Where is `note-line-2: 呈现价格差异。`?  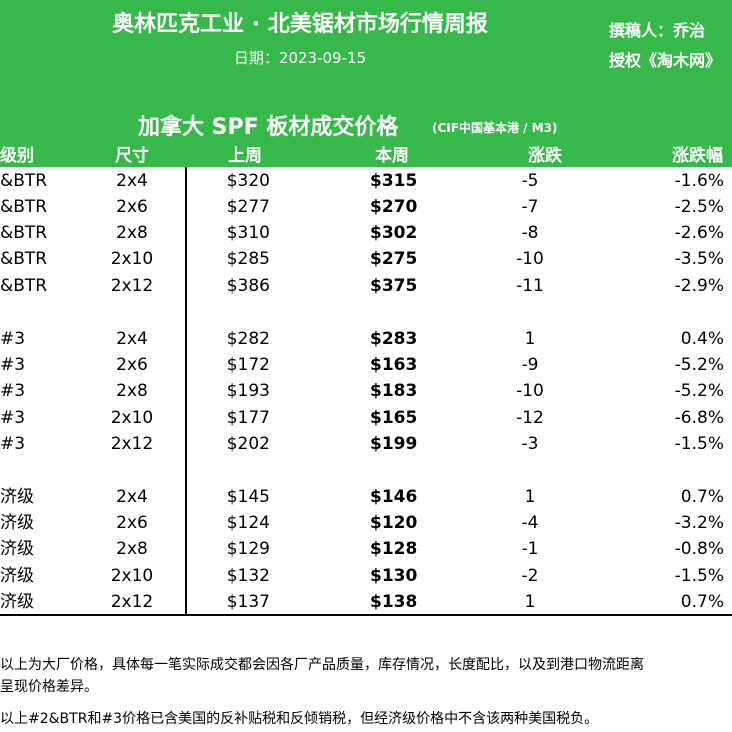
note-line-2: 呈现价格差异。 is located at coordinates (49, 687).